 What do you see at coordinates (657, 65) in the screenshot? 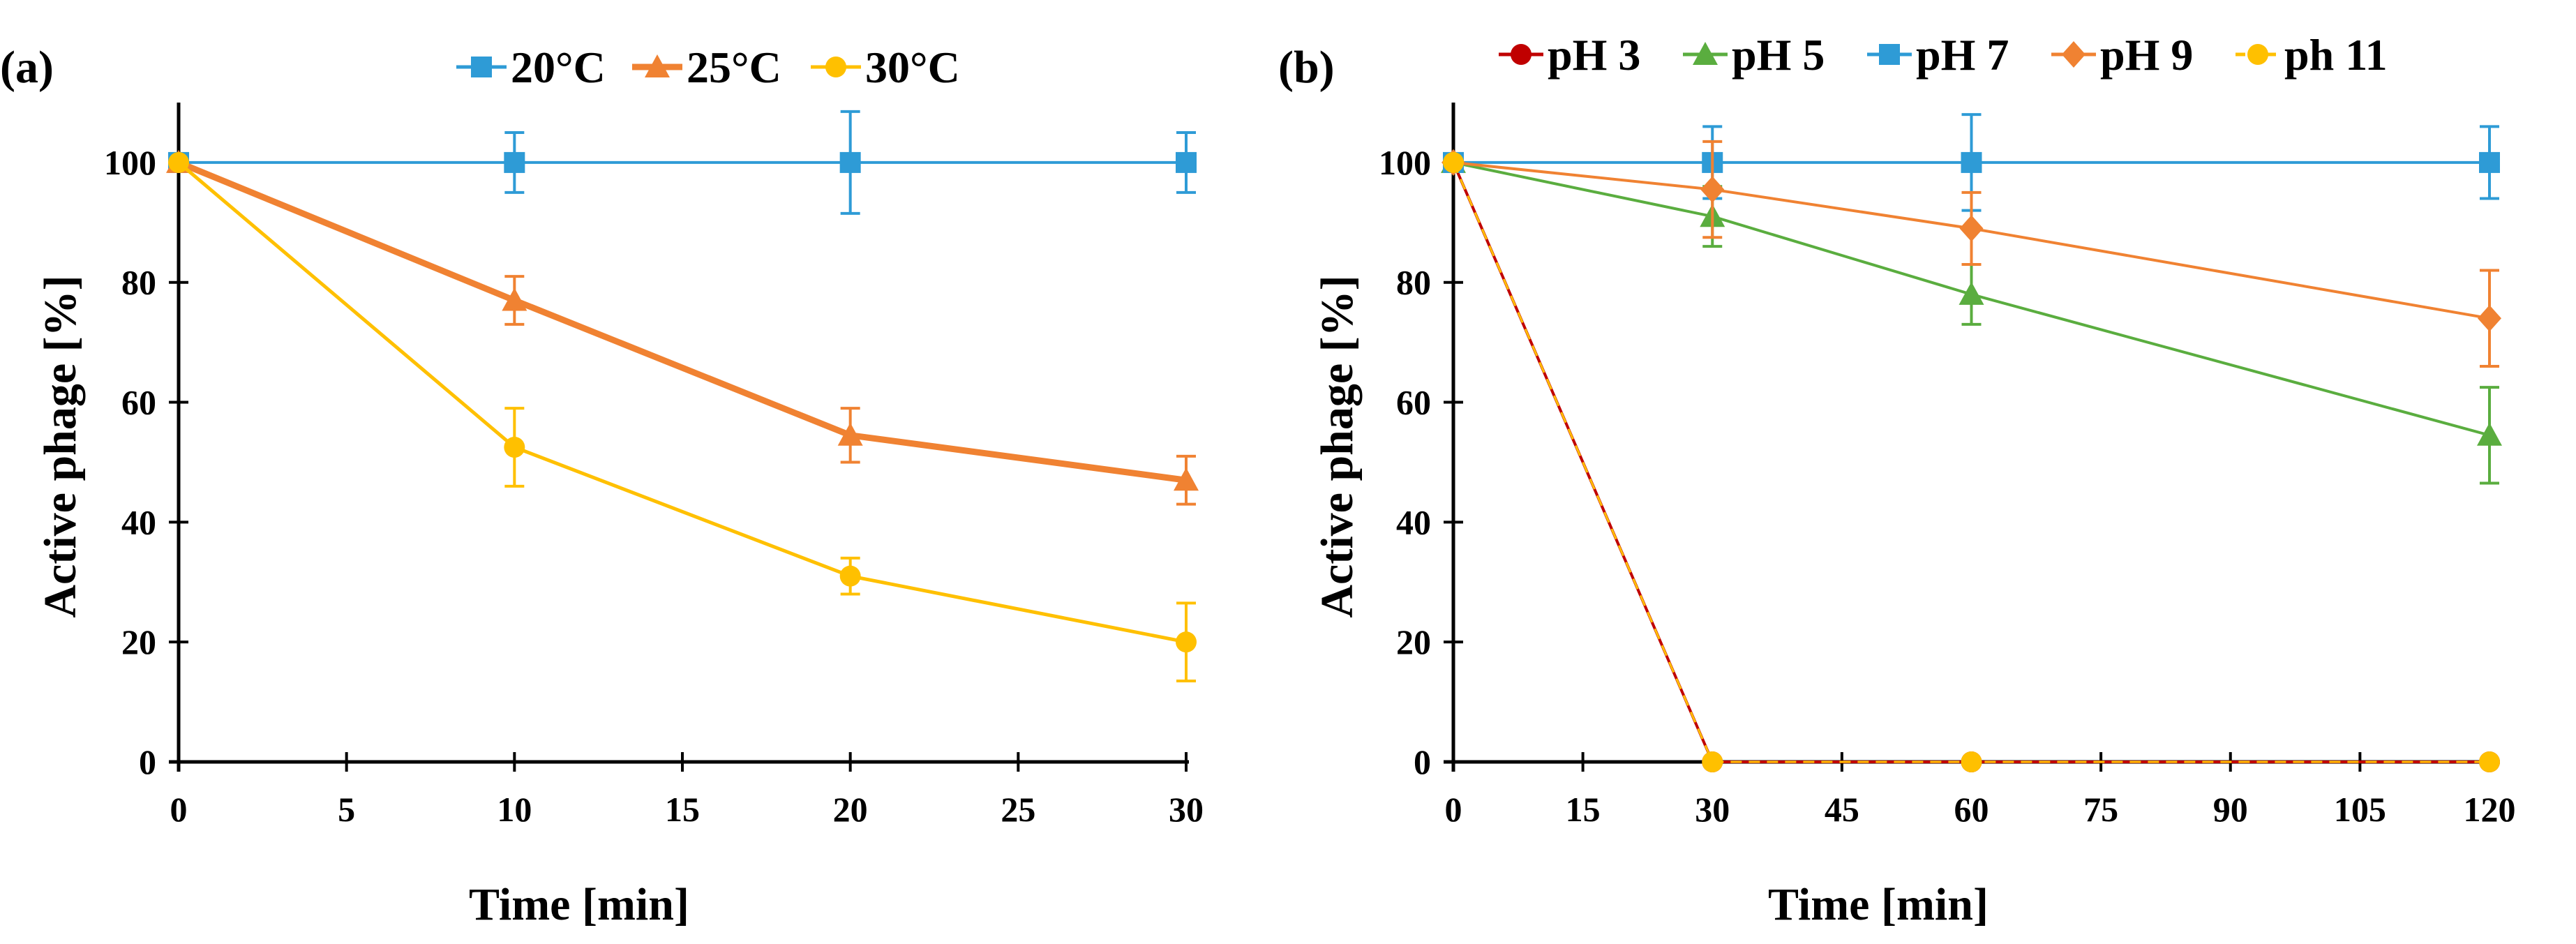
I see `panel-a-legend-marker-25c` at bounding box center [657, 65].